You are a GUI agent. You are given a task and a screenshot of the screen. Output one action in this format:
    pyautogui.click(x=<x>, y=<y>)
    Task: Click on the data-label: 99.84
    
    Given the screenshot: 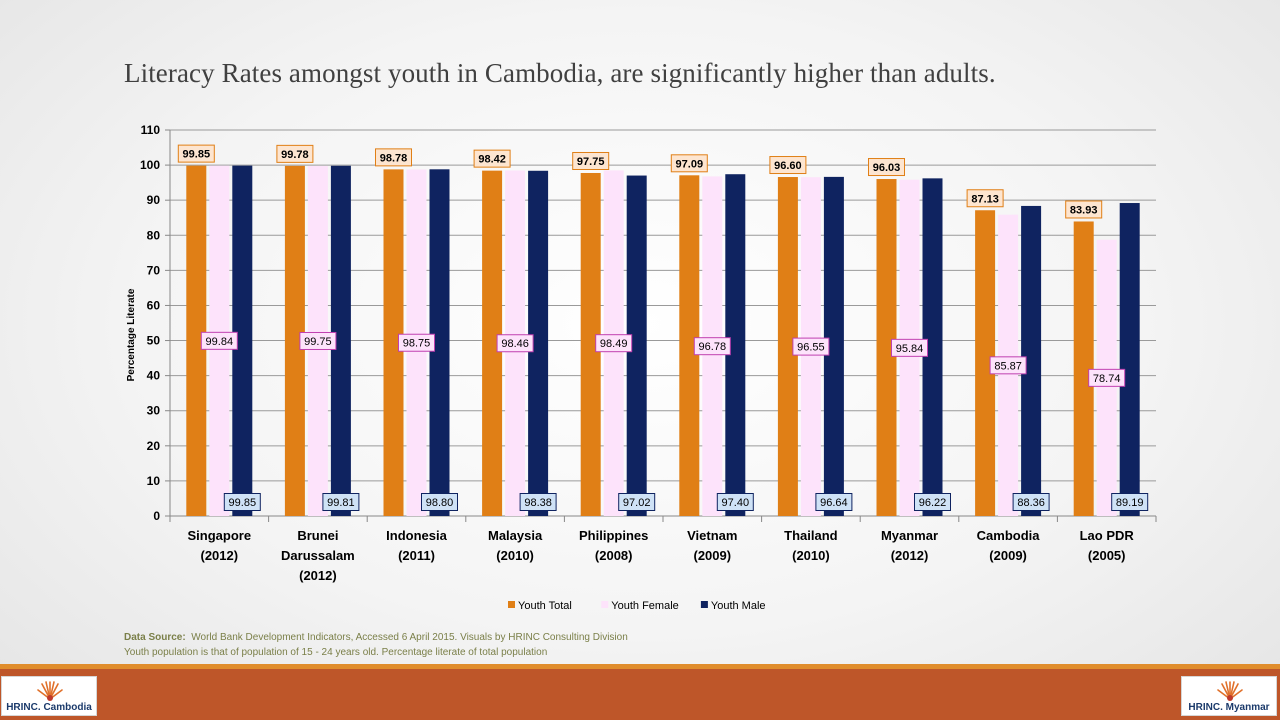 What is the action you would take?
    pyautogui.click(x=220, y=342)
    